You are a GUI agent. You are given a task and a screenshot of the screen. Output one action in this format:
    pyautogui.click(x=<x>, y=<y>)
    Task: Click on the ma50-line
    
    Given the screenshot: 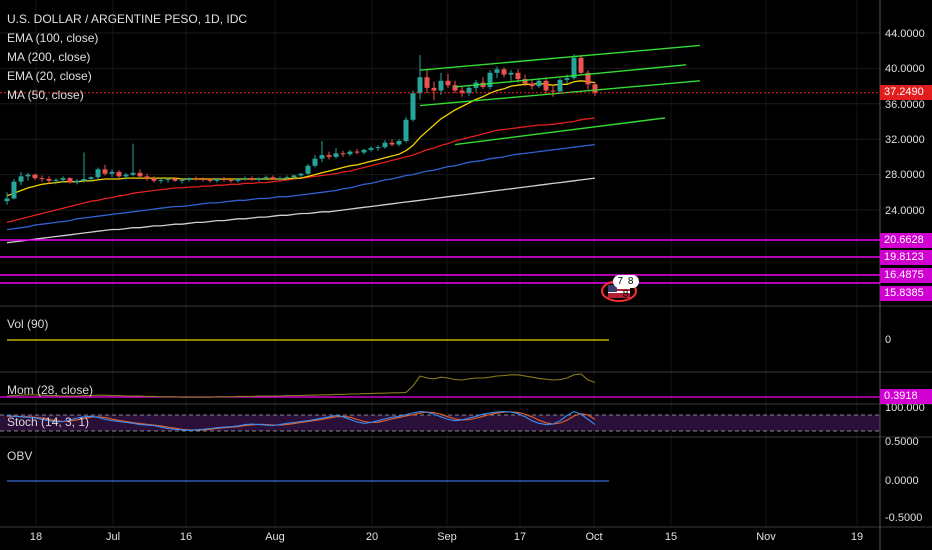 What is the action you would take?
    pyautogui.click(x=301, y=170)
    